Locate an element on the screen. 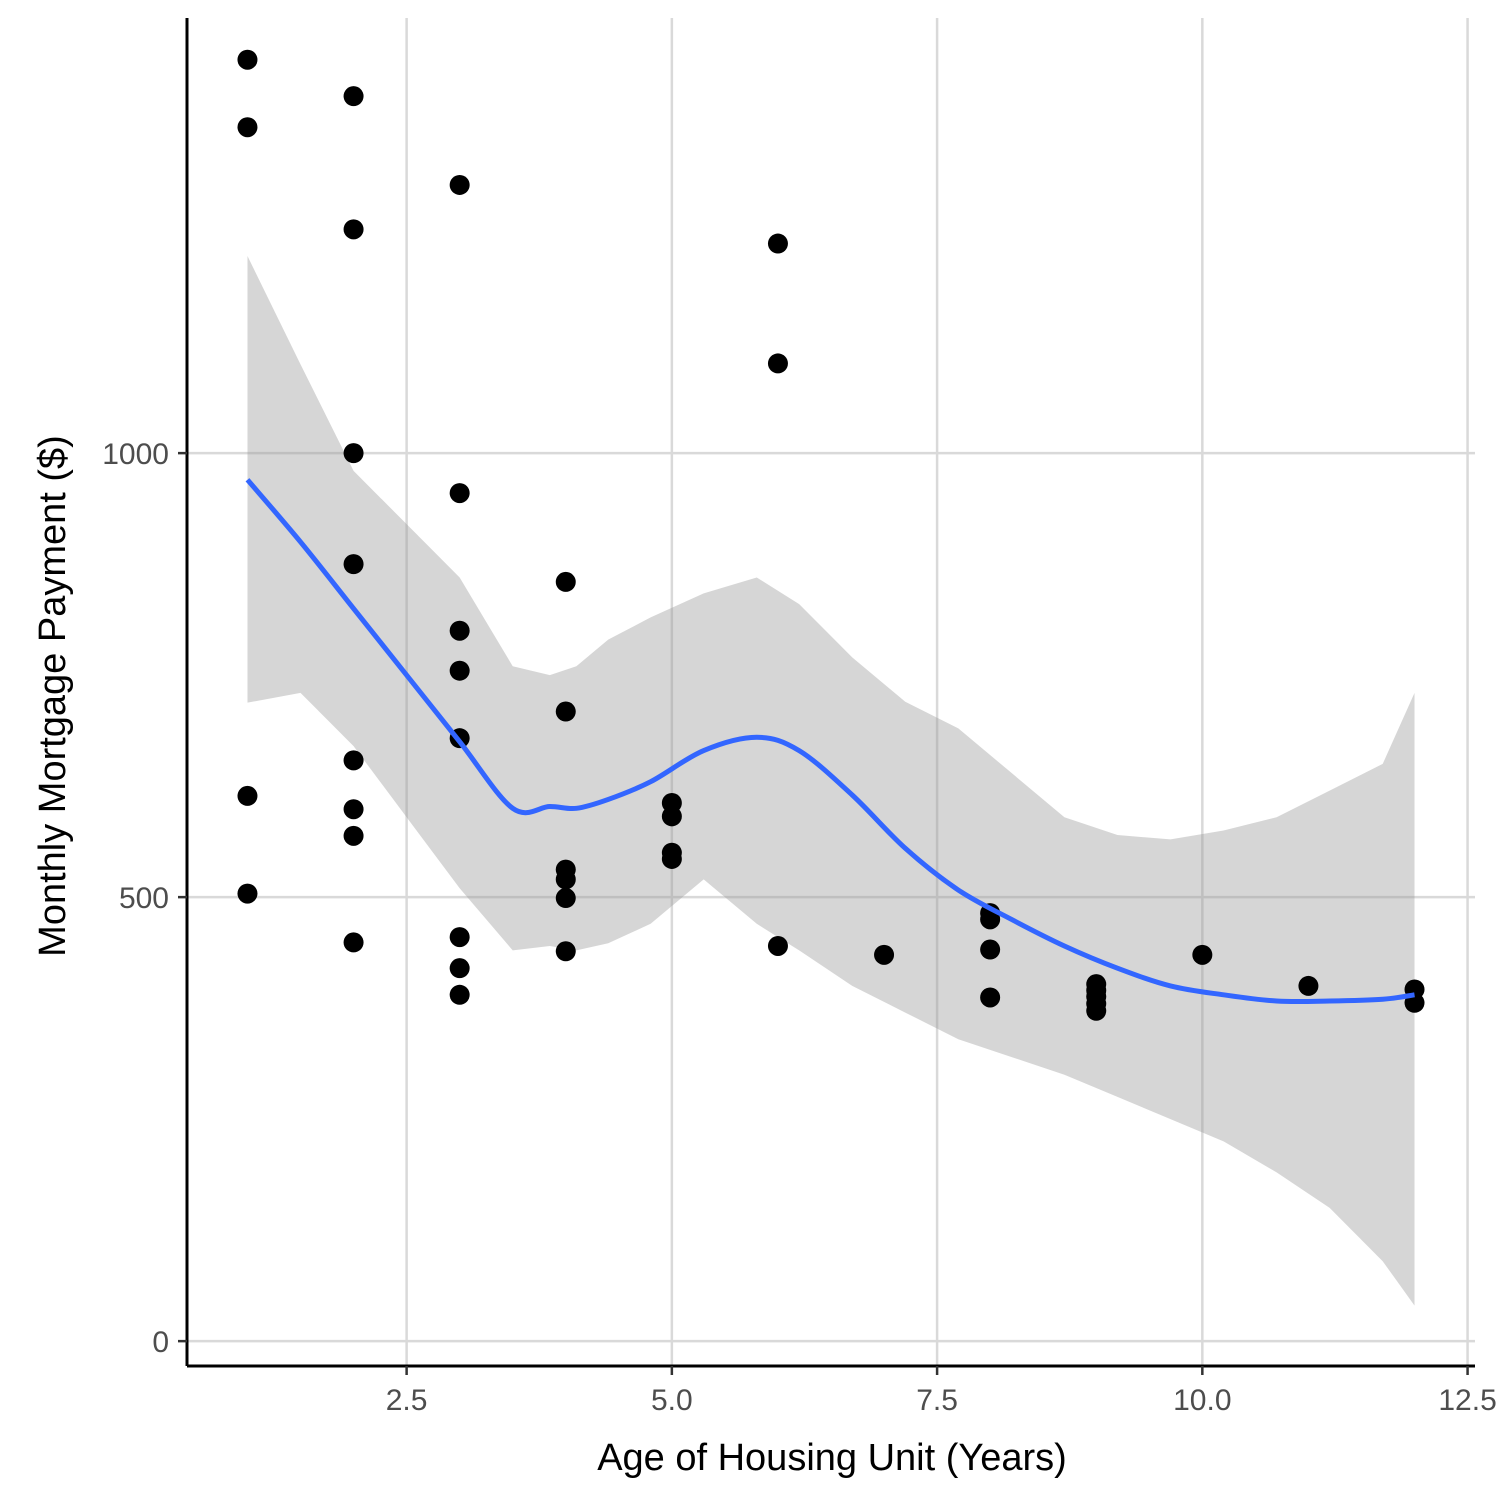 Image resolution: width=1500 pixels, height=1500 pixels. x-tick-label: 5.0 is located at coordinates (672, 1400).